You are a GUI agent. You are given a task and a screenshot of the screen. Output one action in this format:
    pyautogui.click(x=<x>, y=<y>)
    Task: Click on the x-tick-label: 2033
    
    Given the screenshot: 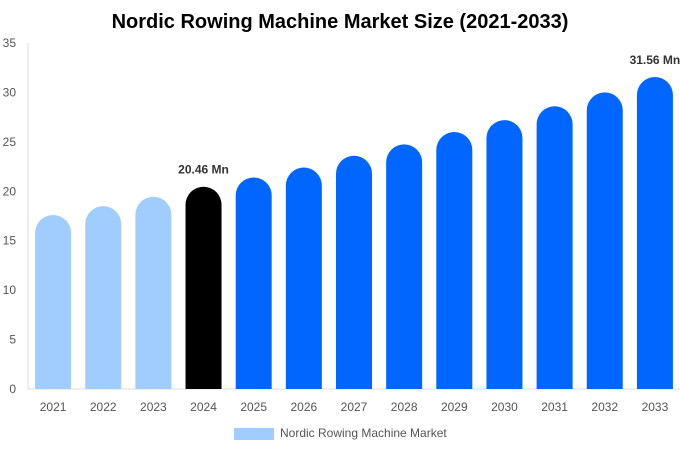 What is the action you would take?
    pyautogui.click(x=655, y=407)
    